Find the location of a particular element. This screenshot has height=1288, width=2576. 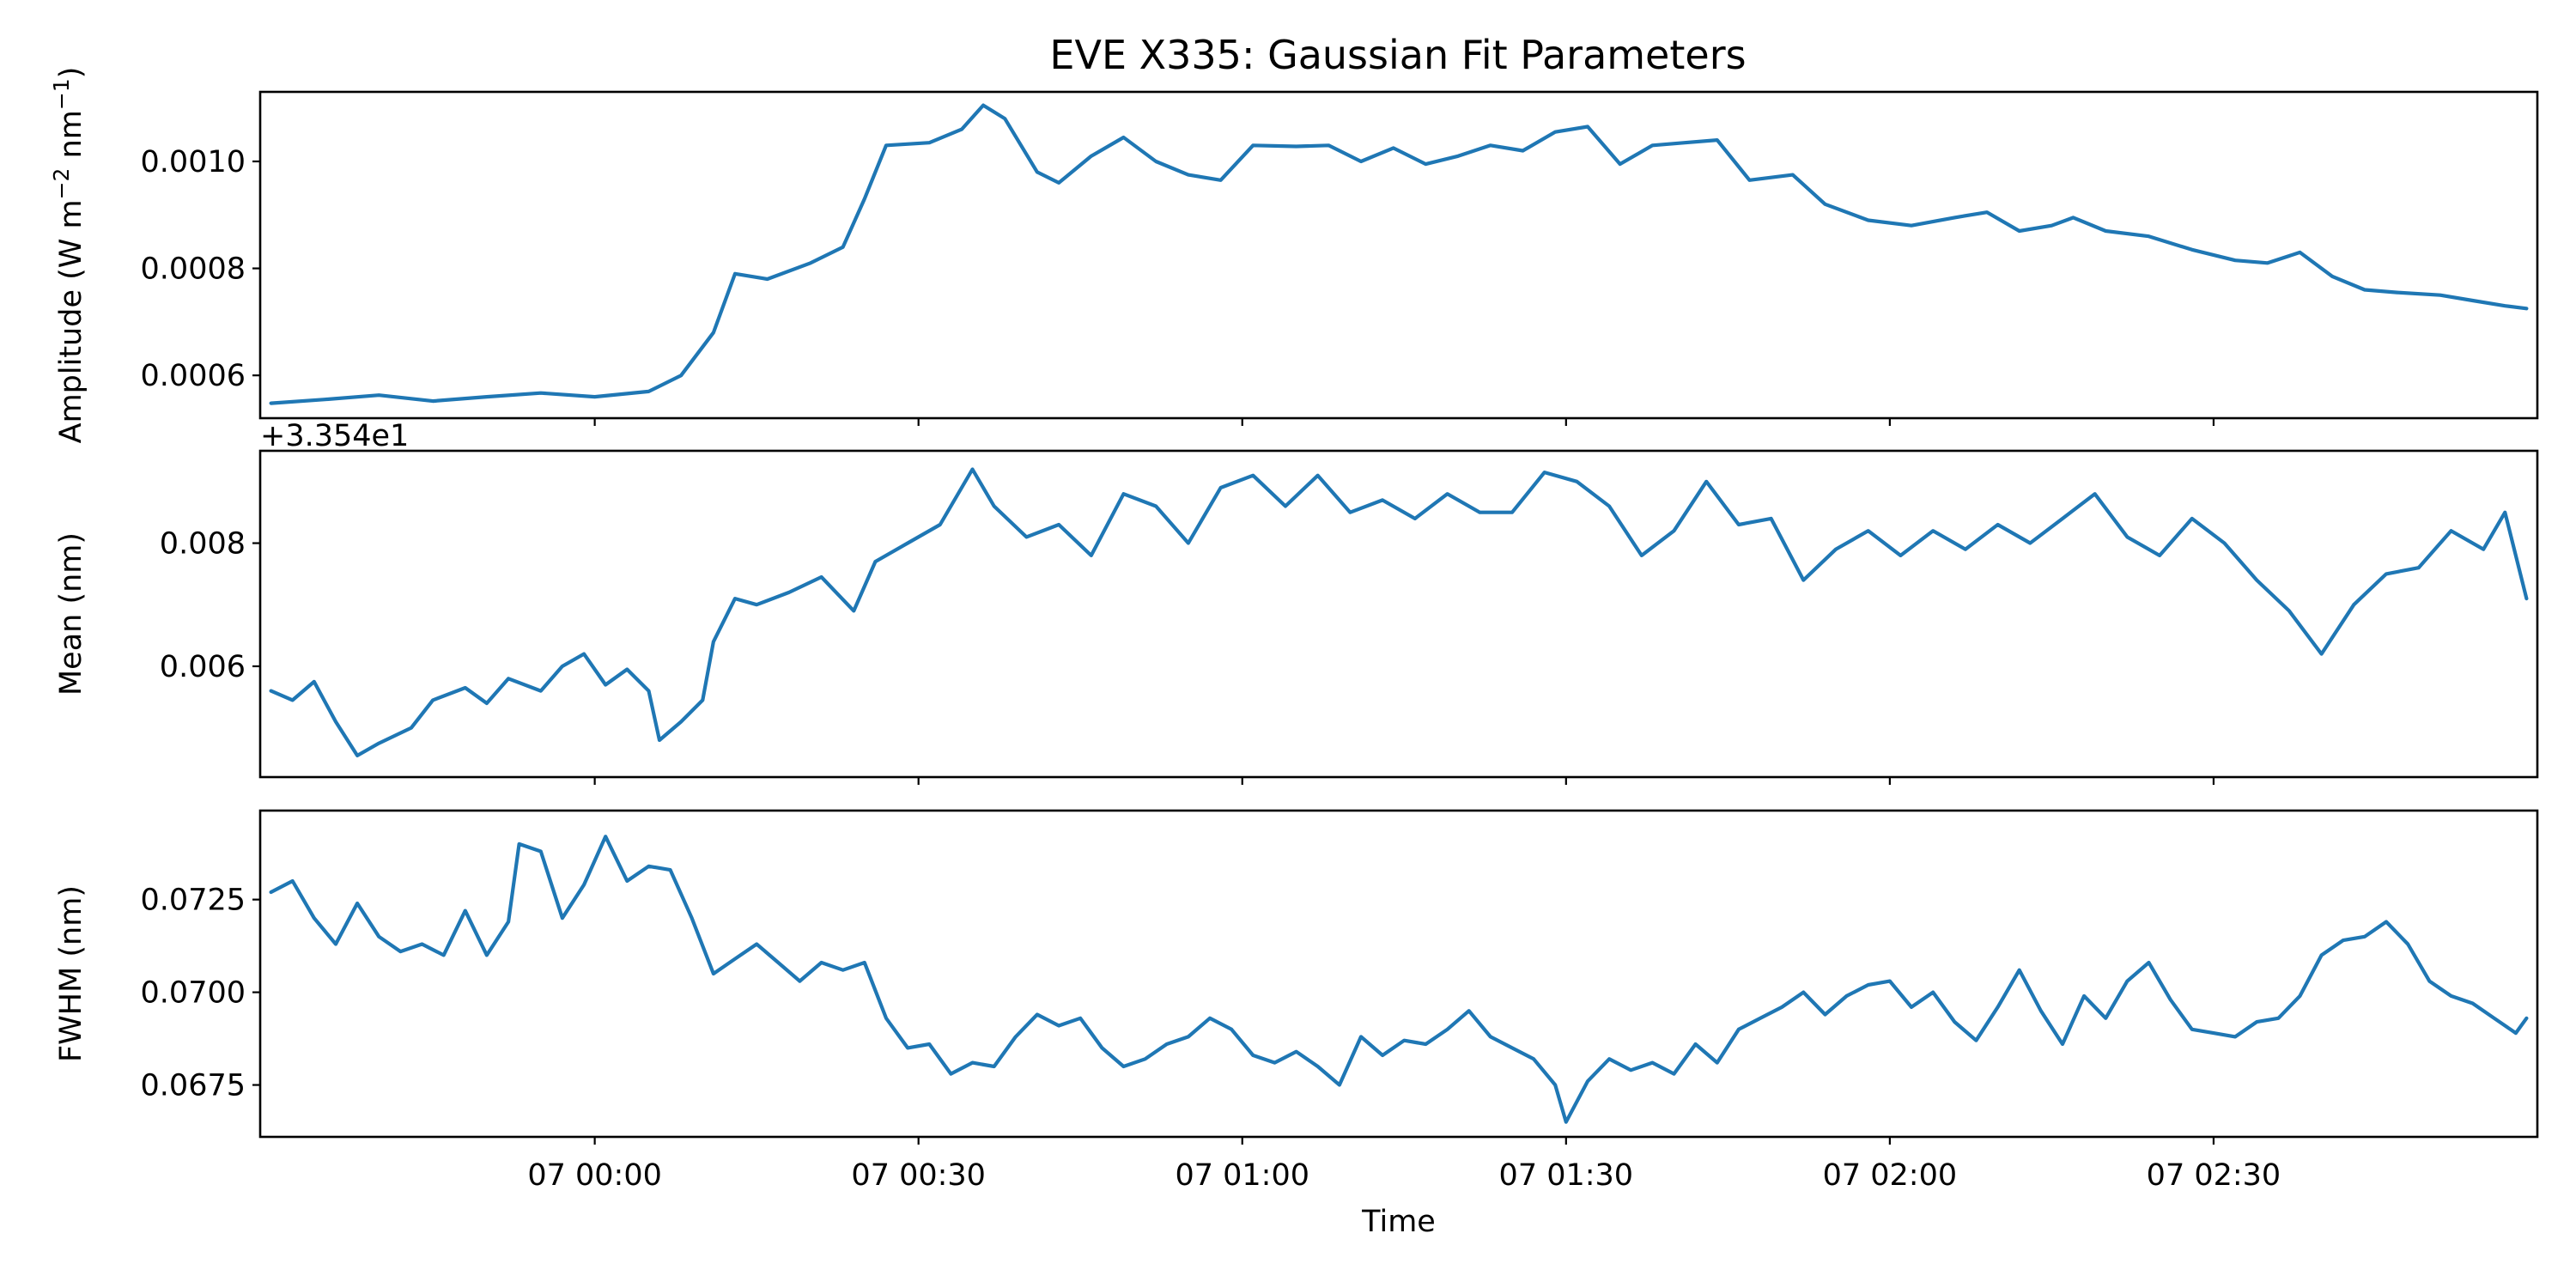

y-axis-label: Mean (nm) is located at coordinates (71, 614).